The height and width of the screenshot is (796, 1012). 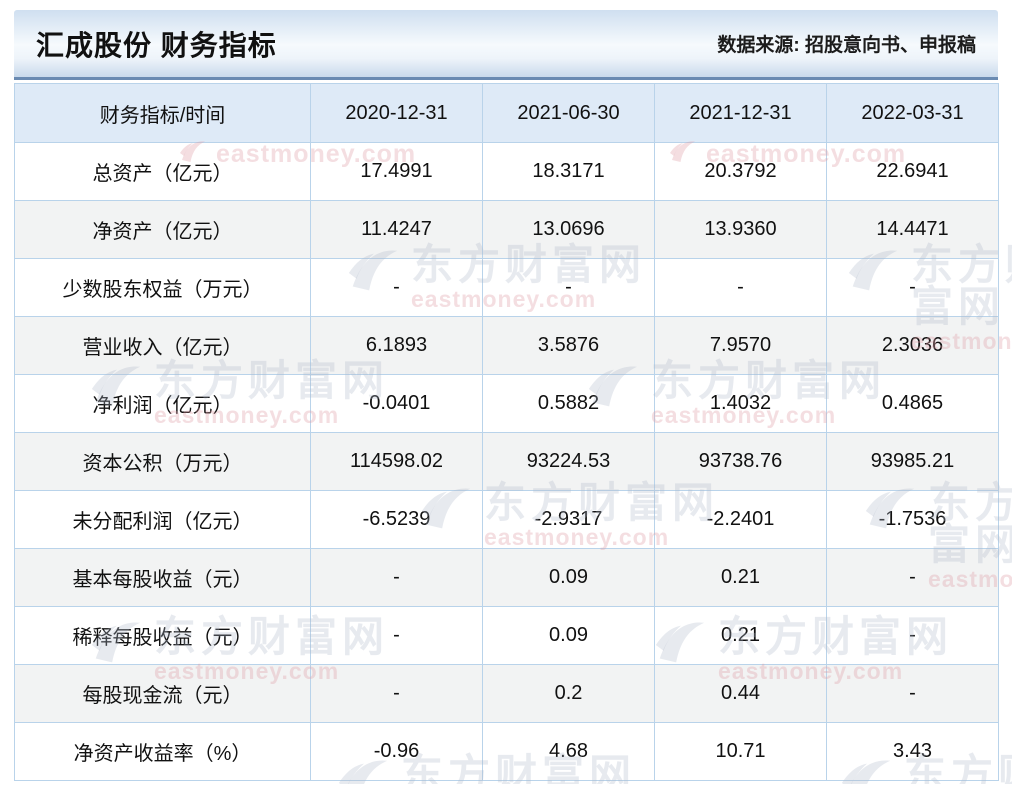 What do you see at coordinates (396, 171) in the screenshot?
I see `value-cell: 17.4991` at bounding box center [396, 171].